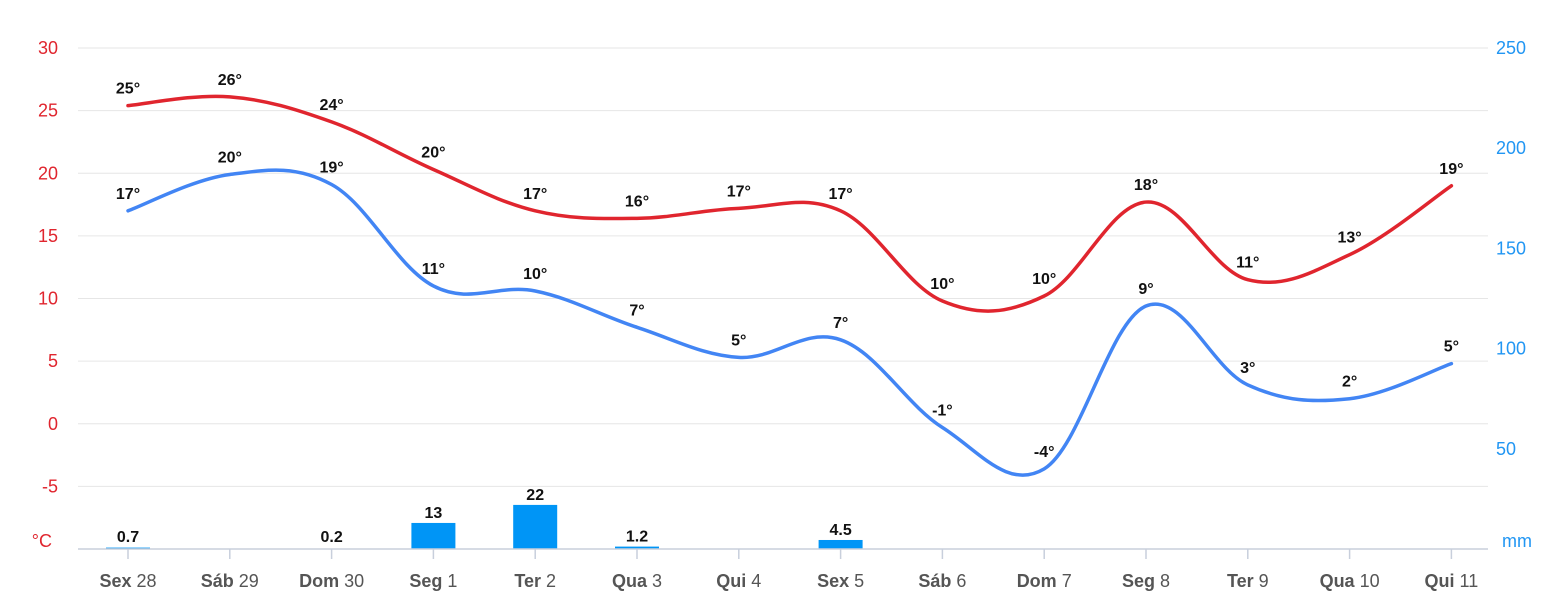 The height and width of the screenshot is (595, 1549). Describe the element at coordinates (128, 194) in the screenshot. I see `min-temperature-label: 17°` at that location.